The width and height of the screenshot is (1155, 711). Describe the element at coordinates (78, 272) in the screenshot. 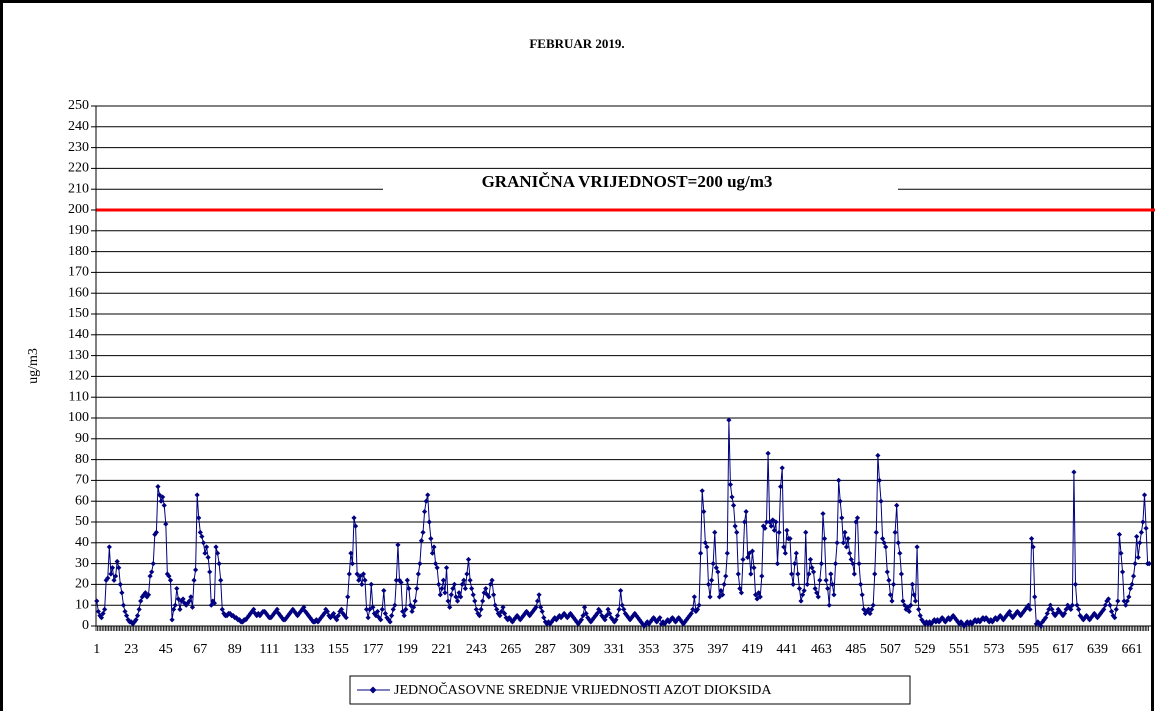

I see `y-tick-label: 170` at that location.